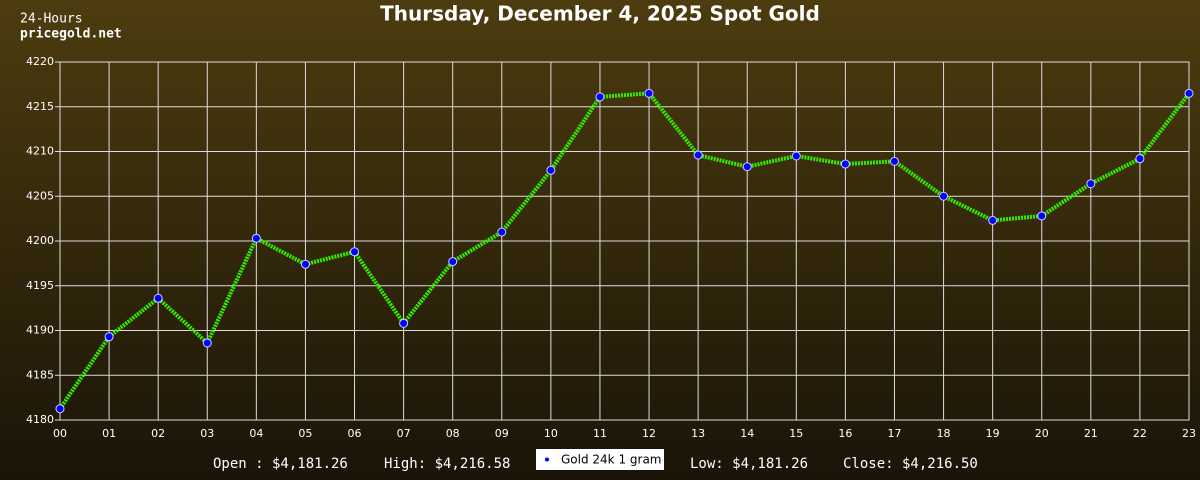 Image resolution: width=1200 pixels, height=480 pixels. Describe the element at coordinates (404, 433) in the screenshot. I see `x-tick-label: 07` at that location.